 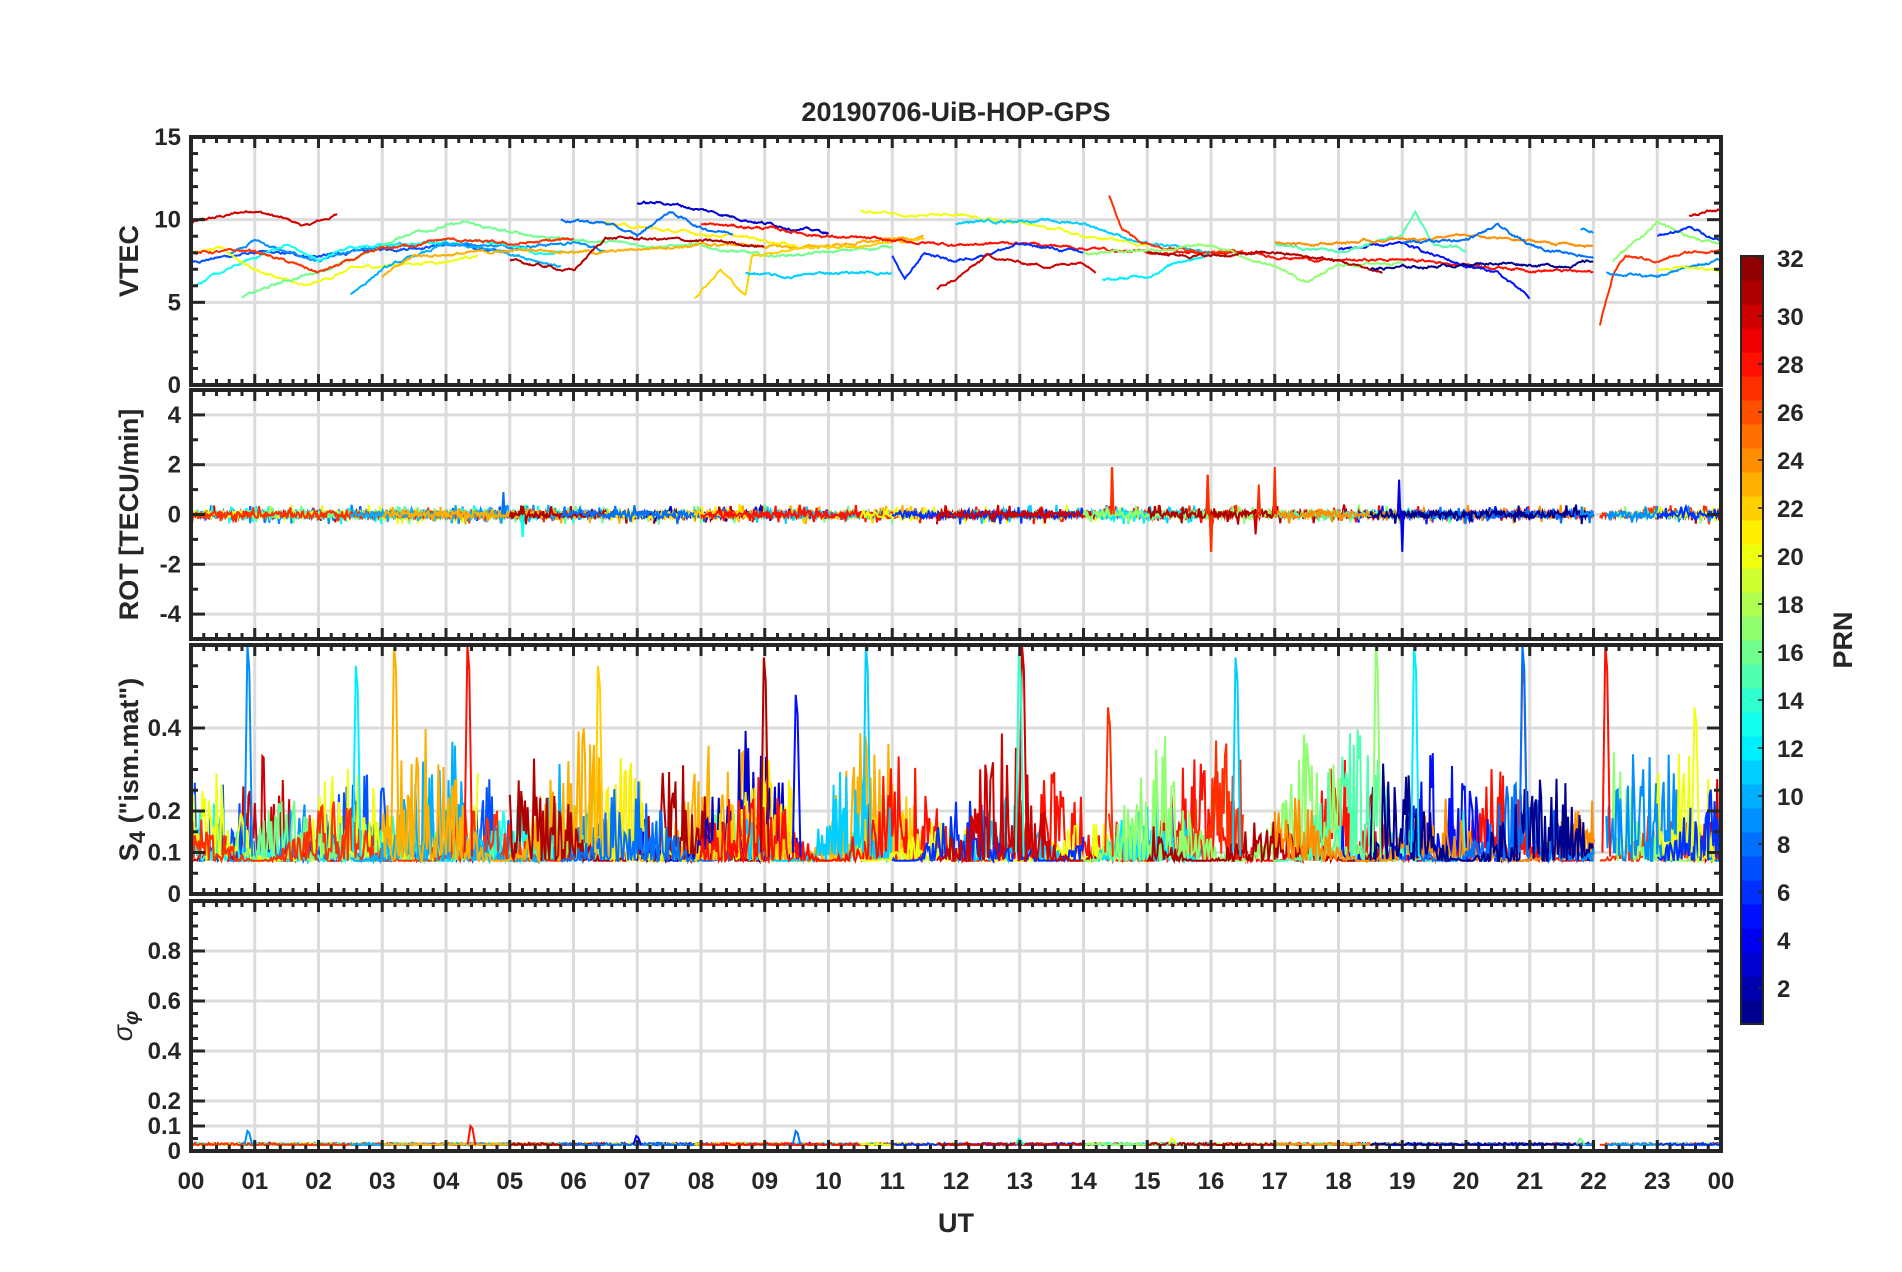 What do you see at coordinates (956, 1223) in the screenshot?
I see `x-axis-label: UT` at bounding box center [956, 1223].